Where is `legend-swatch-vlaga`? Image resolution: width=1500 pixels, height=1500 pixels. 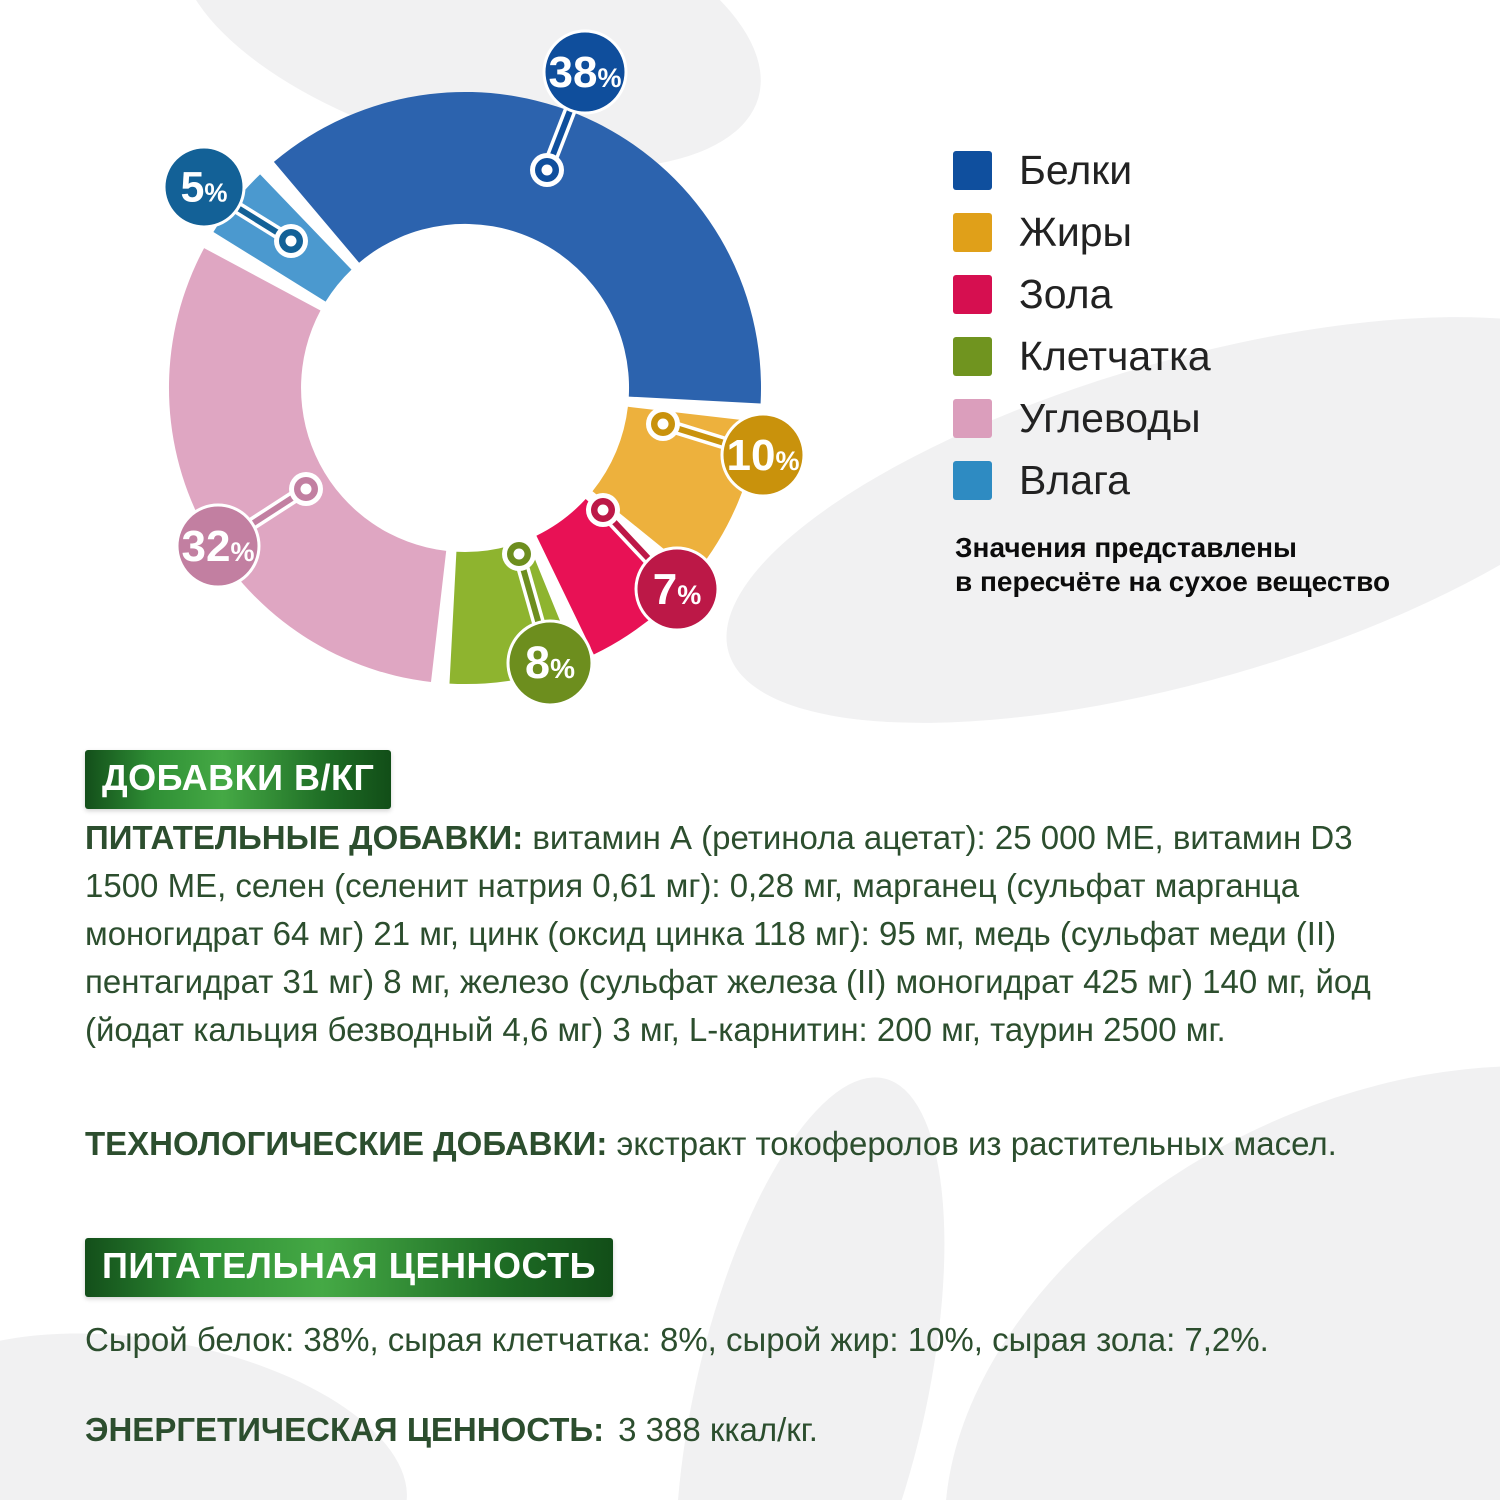
legend-swatch-vlaga is located at coordinates (972, 480).